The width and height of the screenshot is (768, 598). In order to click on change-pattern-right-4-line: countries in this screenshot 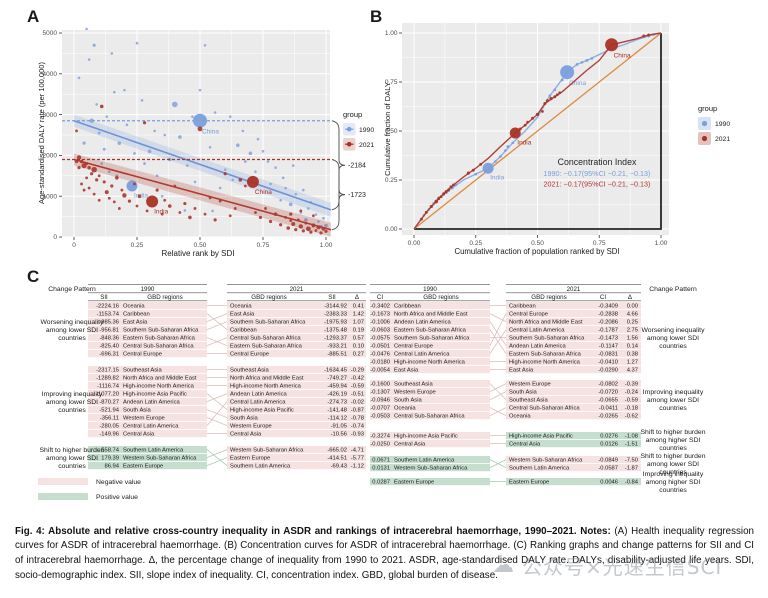, I will do `click(673, 472)`.